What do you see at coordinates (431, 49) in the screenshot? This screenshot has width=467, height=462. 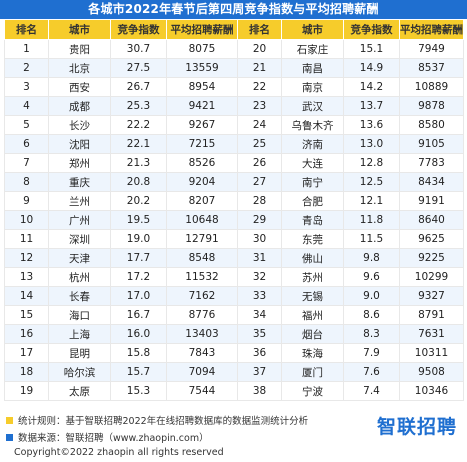 I see `table-cell: 7949` at bounding box center [431, 49].